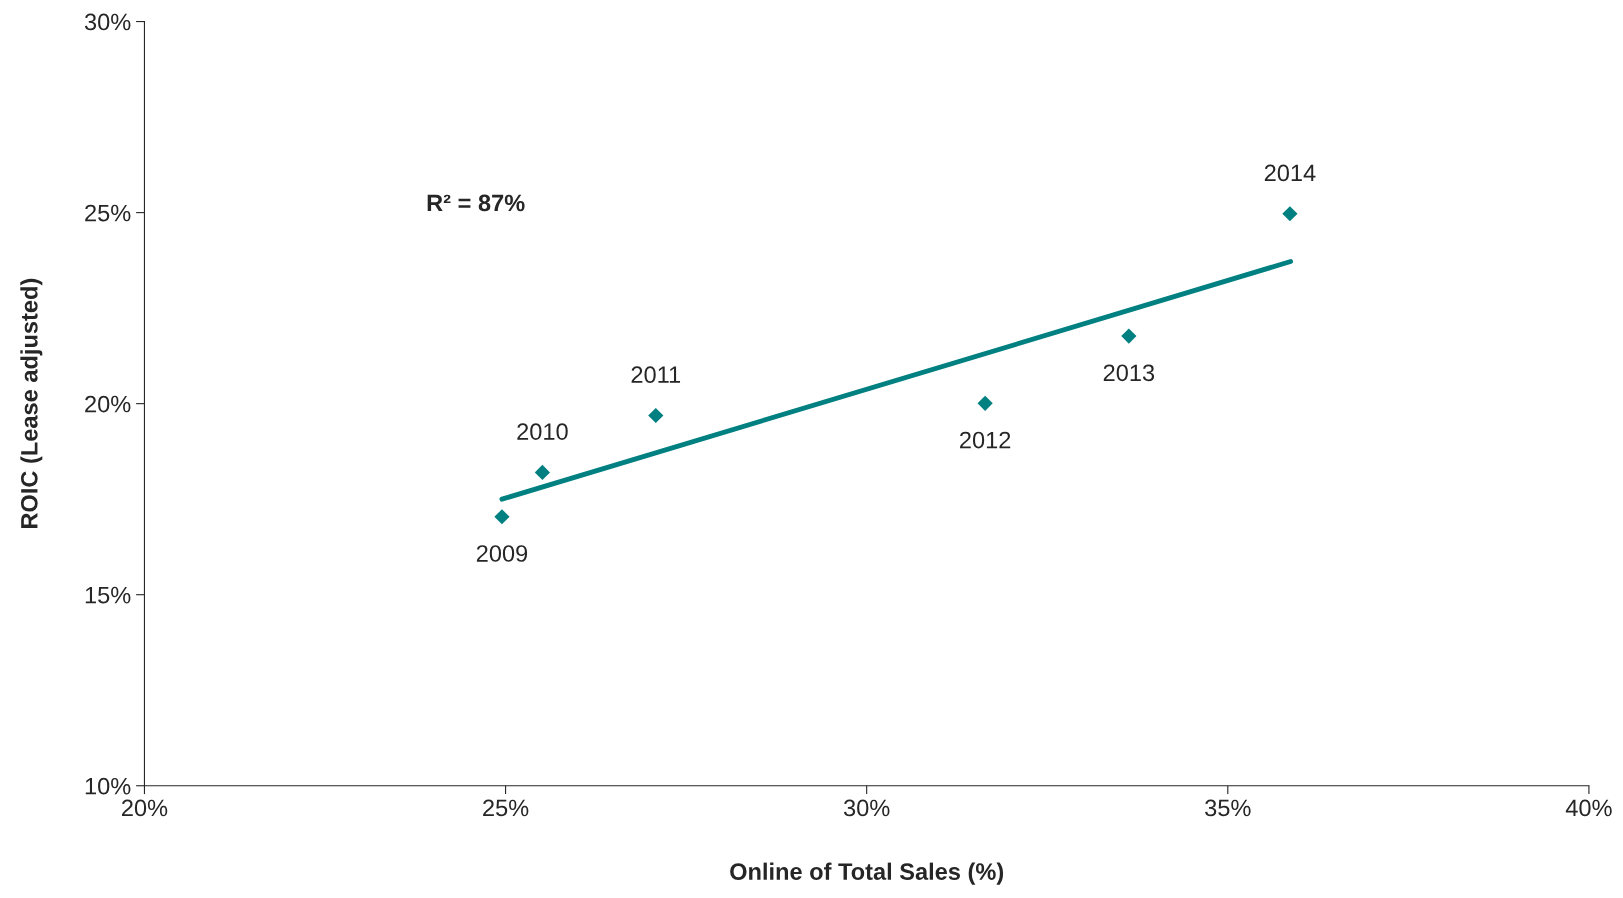  I want to click on x-tick-label: 35%, so click(1228, 808).